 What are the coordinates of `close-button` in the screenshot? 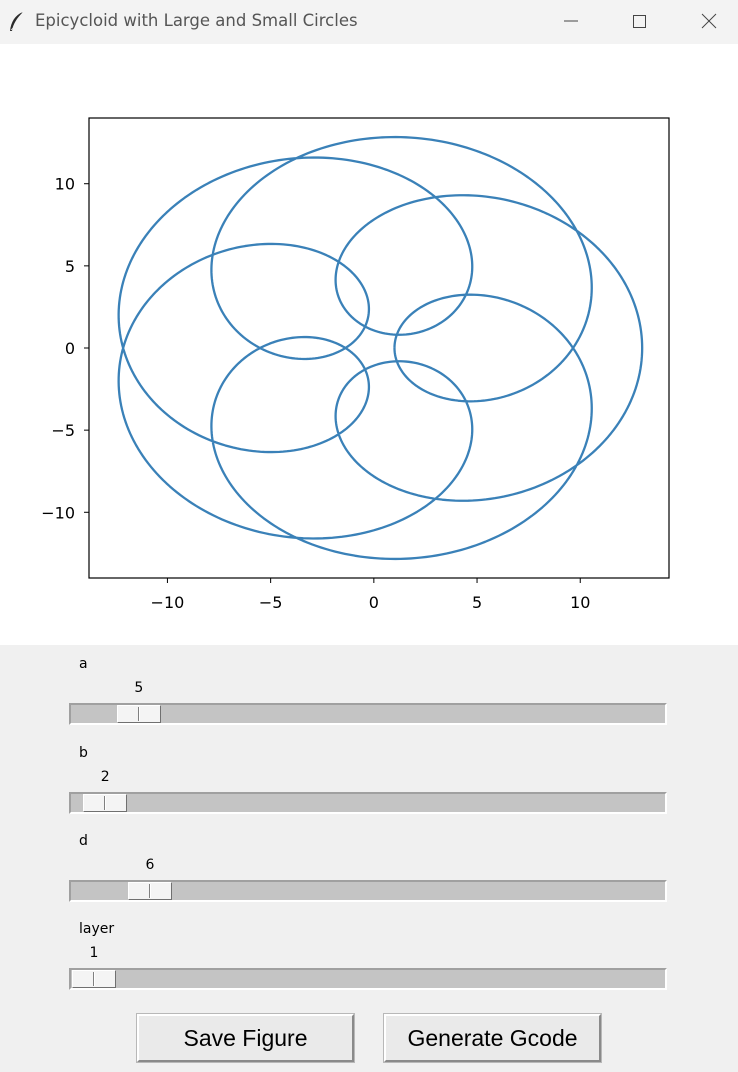 It's located at (709, 22).